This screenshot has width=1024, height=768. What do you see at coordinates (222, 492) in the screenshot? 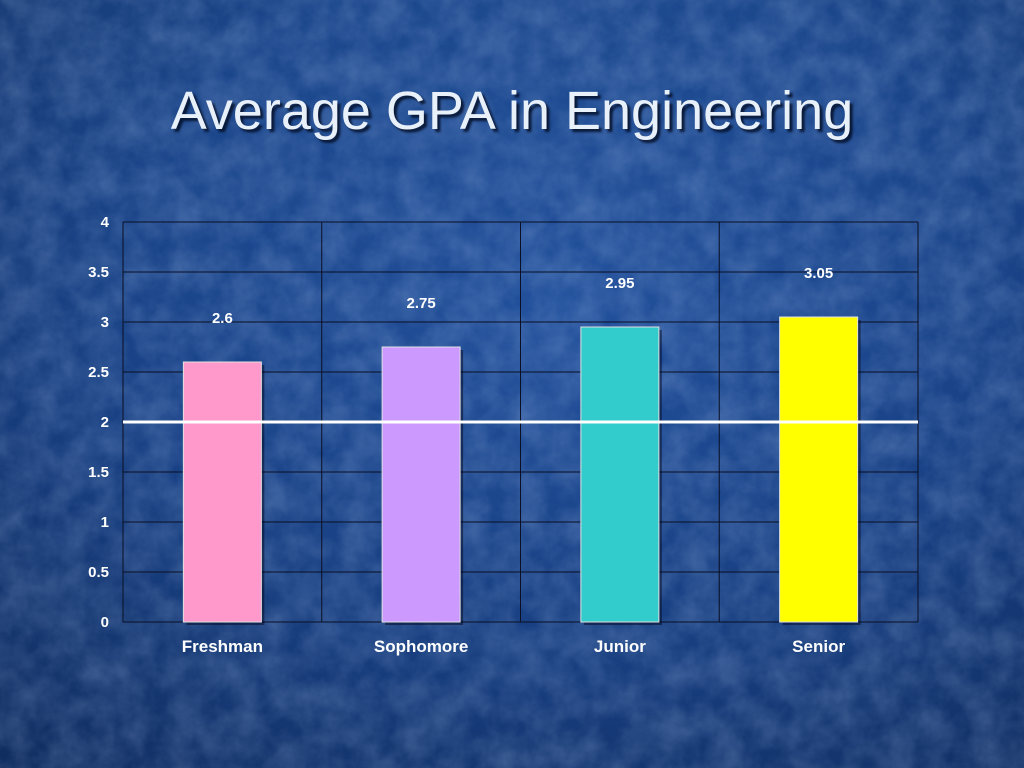
I see `bar-freshman` at bounding box center [222, 492].